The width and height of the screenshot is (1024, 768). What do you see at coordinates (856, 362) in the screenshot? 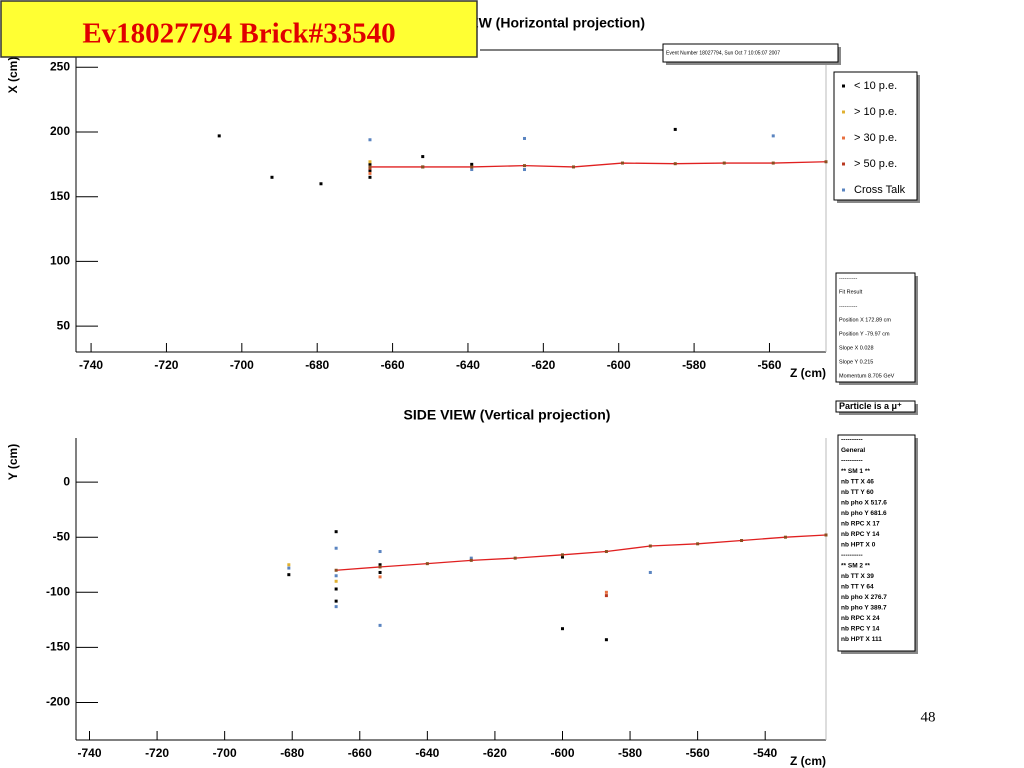
I see `panel-line: Slope Y 0.215` at bounding box center [856, 362].